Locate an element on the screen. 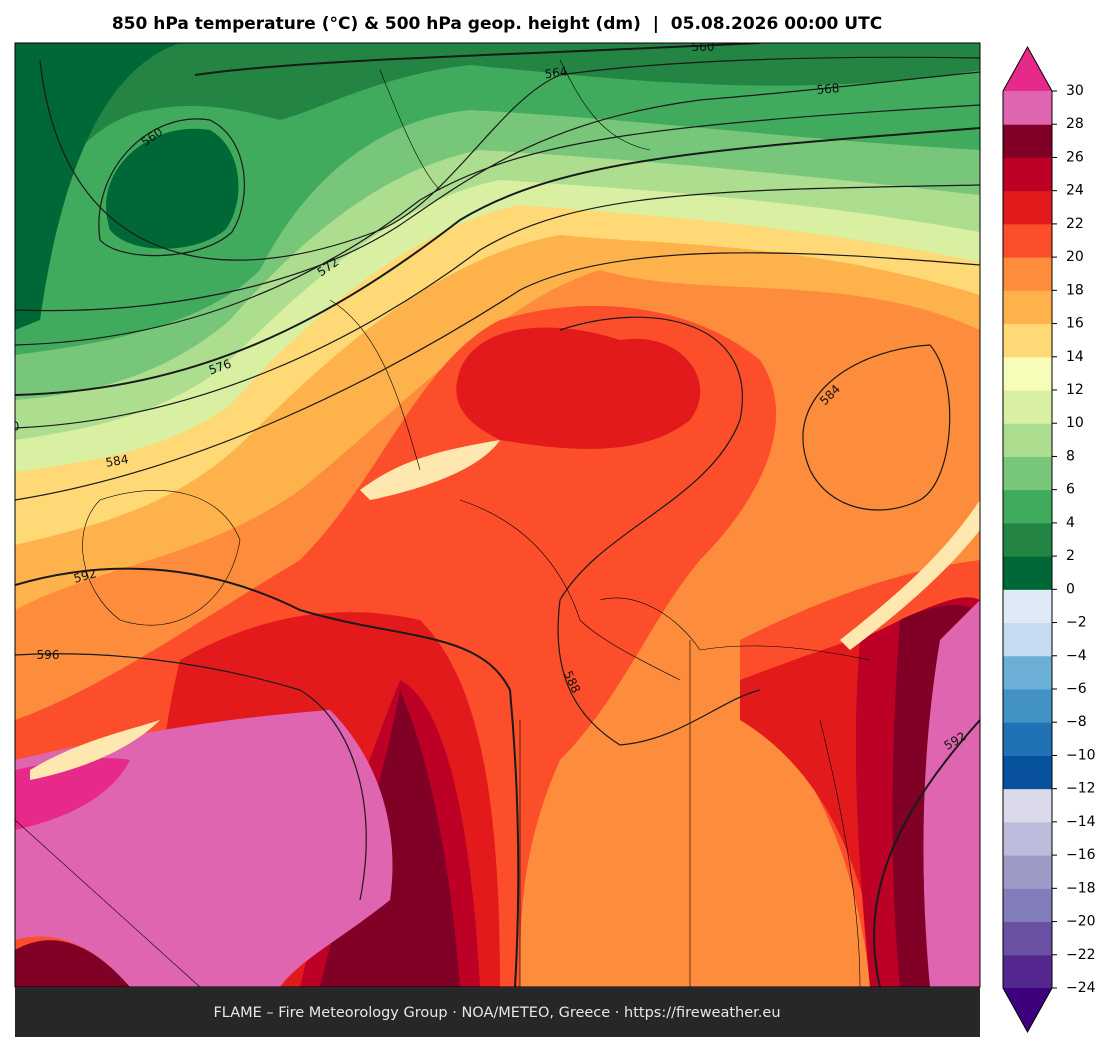  colorbar-tick-label: 8 is located at coordinates (1070, 456).